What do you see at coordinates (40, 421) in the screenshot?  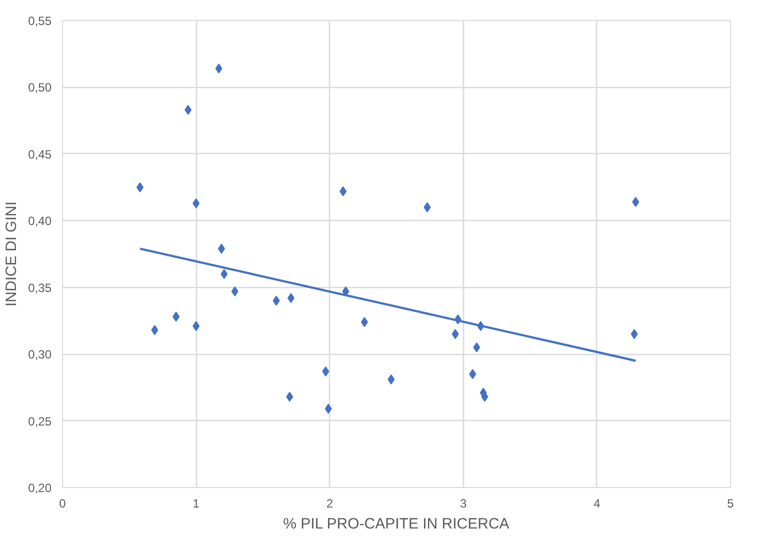 I see `y-tick-label: 0,25` at bounding box center [40, 421].